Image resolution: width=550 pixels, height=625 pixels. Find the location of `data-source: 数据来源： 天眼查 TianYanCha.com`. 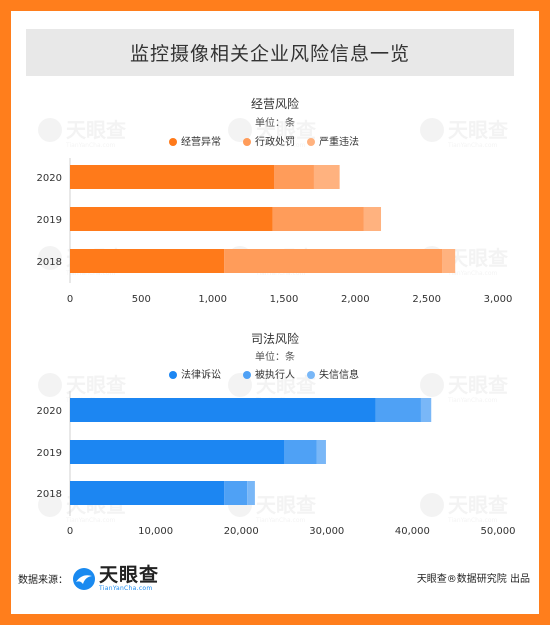

data-source: 数据来源： 天眼查 TianYanCha.com is located at coordinates (88, 578).